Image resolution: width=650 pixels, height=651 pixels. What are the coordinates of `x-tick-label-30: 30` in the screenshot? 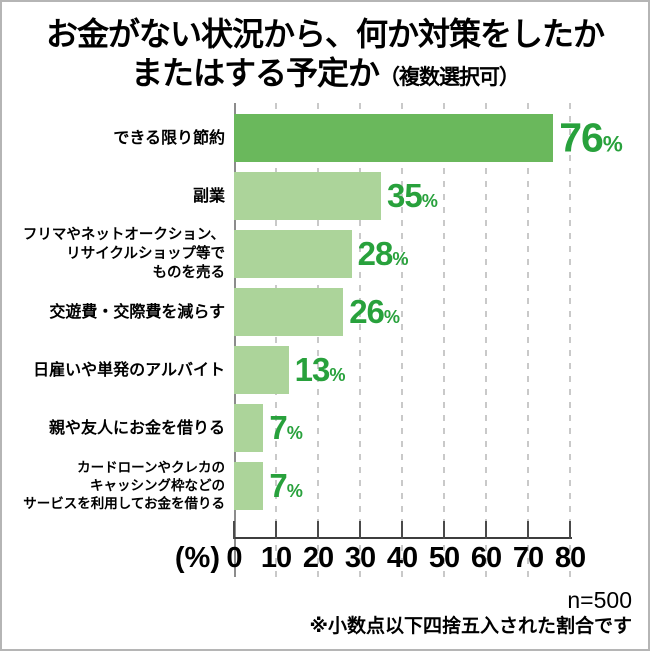 It's located at (360, 558).